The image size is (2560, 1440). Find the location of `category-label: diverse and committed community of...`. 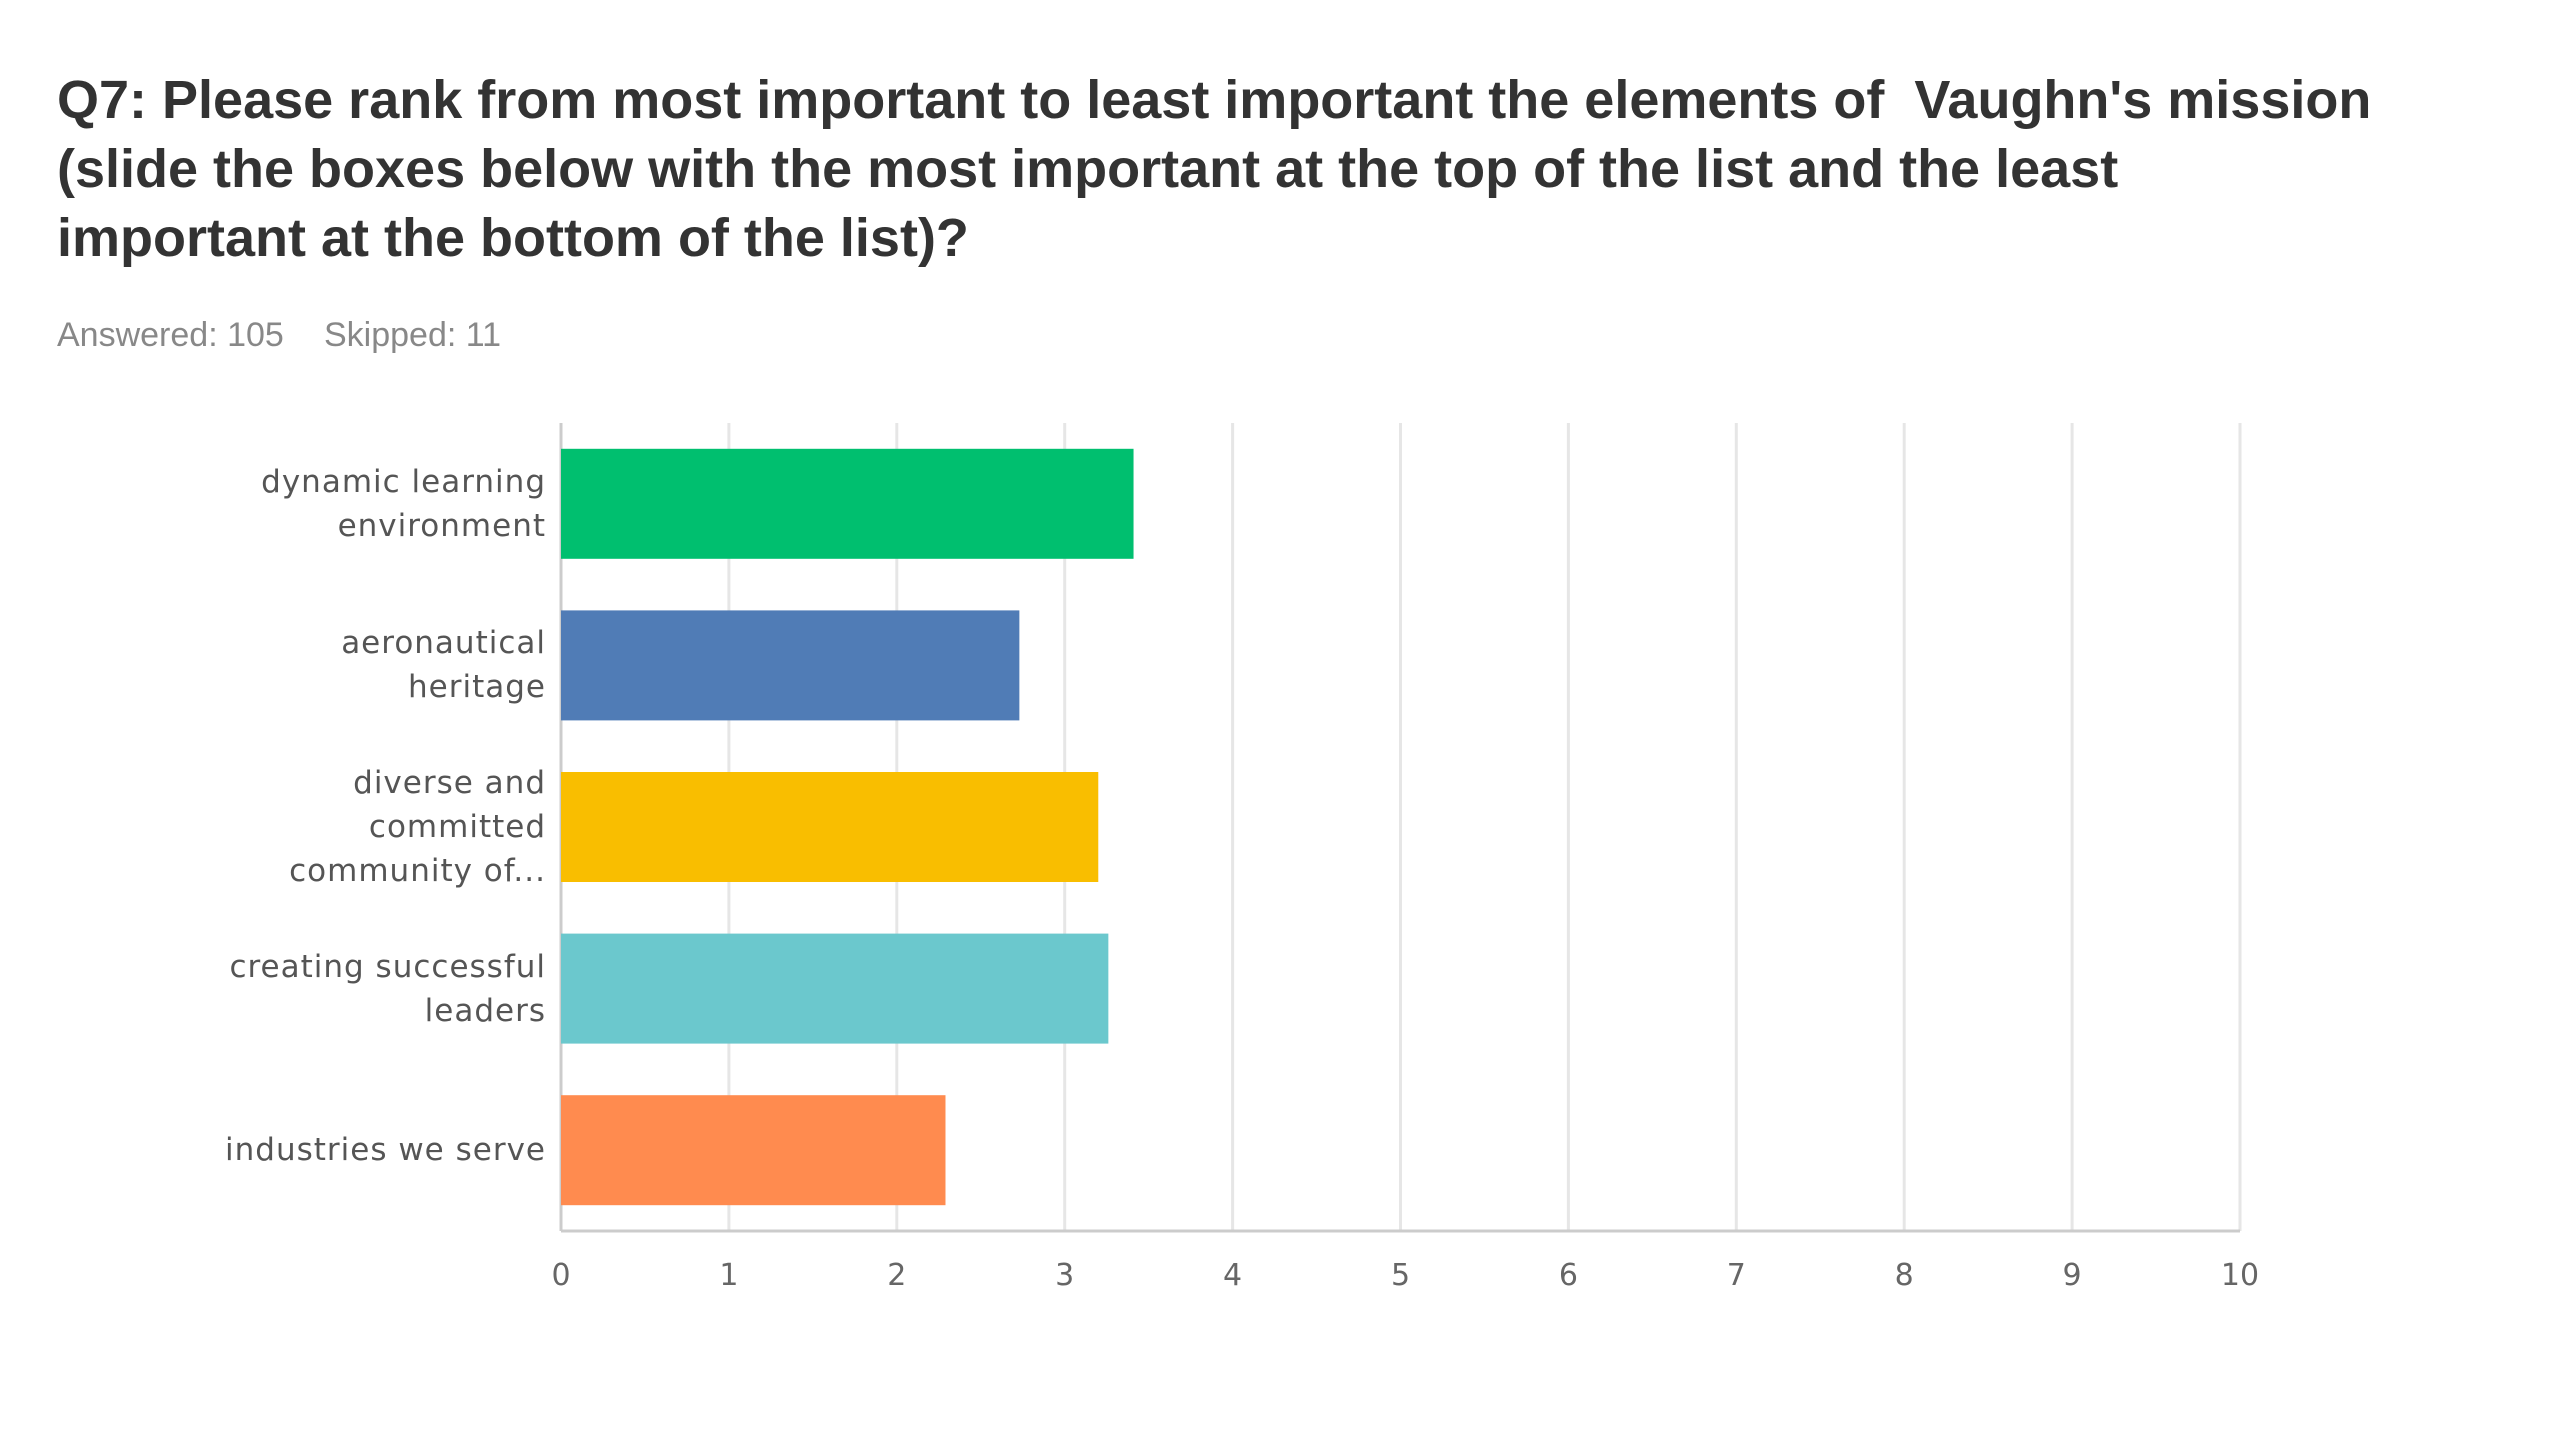

category-label: diverse and committed community of... is located at coordinates (417, 827).